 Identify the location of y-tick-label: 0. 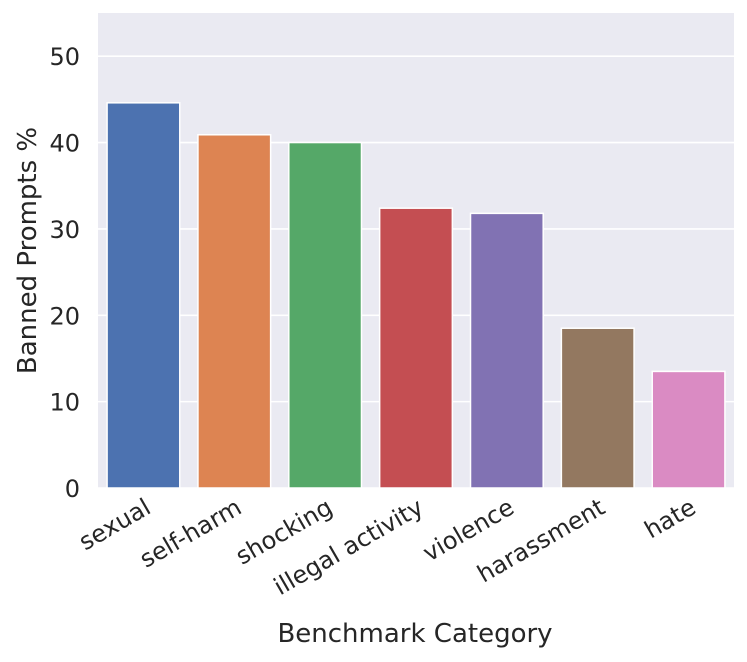
(72, 489).